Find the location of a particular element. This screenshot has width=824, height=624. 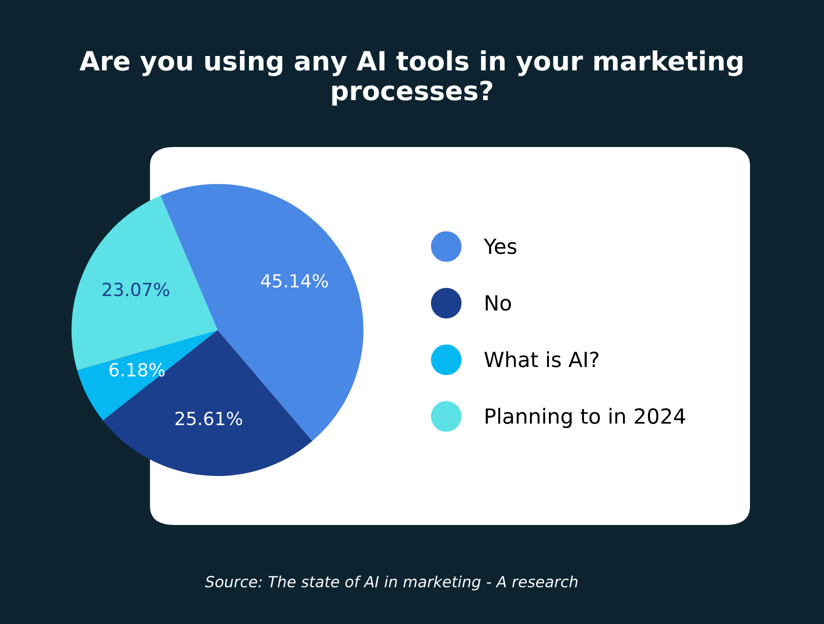

source-note: Source: The state of AI in marketing - A research is located at coordinates (391, 583).